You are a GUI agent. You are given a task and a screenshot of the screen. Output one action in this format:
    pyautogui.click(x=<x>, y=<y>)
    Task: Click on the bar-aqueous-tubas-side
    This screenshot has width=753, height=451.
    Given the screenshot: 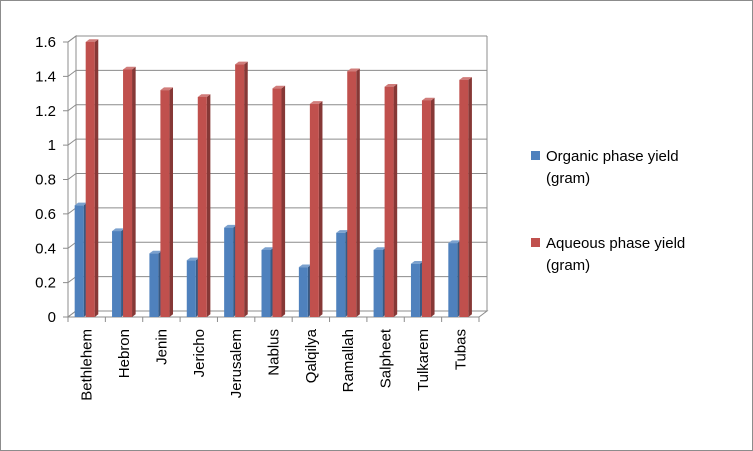 What is the action you would take?
    pyautogui.click(x=470, y=197)
    